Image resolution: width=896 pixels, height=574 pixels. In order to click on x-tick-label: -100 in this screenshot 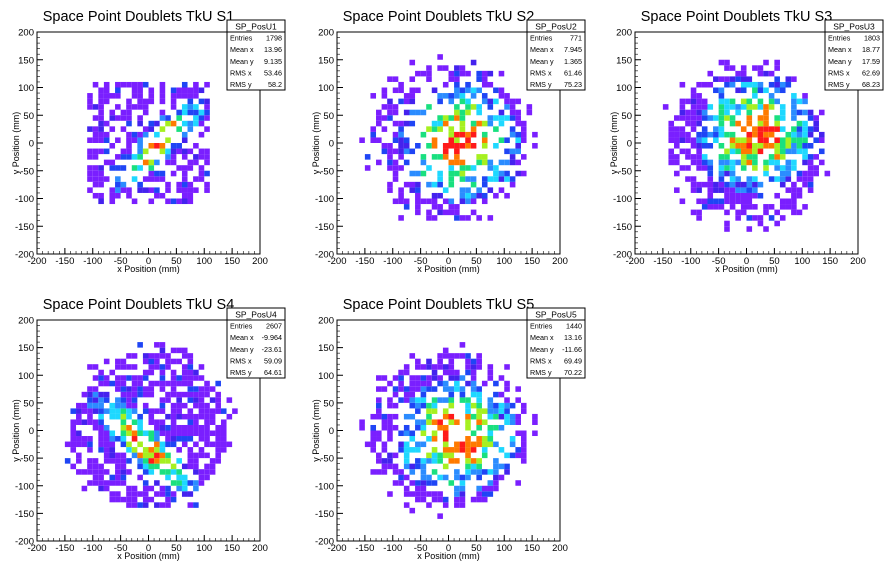, I will do `click(690, 261)`.